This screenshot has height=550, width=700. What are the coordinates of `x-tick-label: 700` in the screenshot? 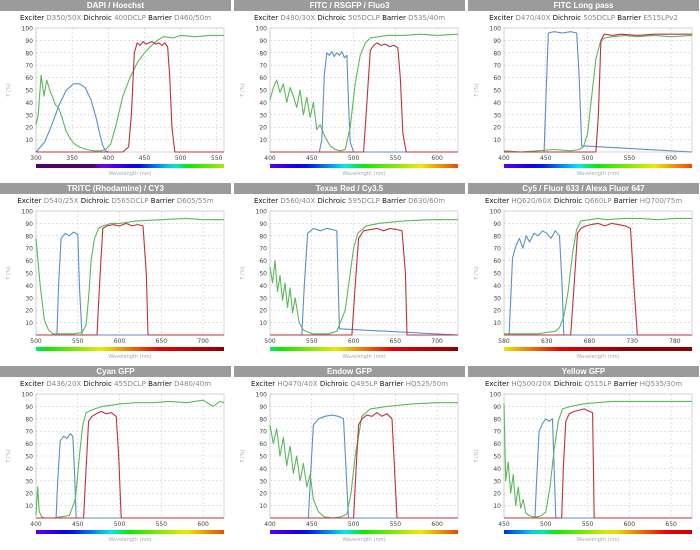 It's located at (203, 341).